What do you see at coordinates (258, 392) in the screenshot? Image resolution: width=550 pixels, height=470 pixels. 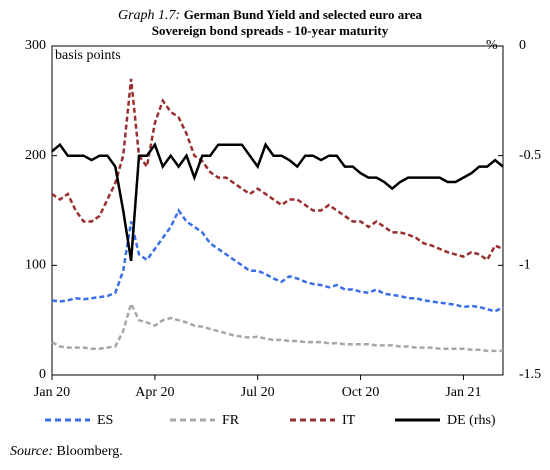 I see `x-tick-label: Jul 20` at bounding box center [258, 392].